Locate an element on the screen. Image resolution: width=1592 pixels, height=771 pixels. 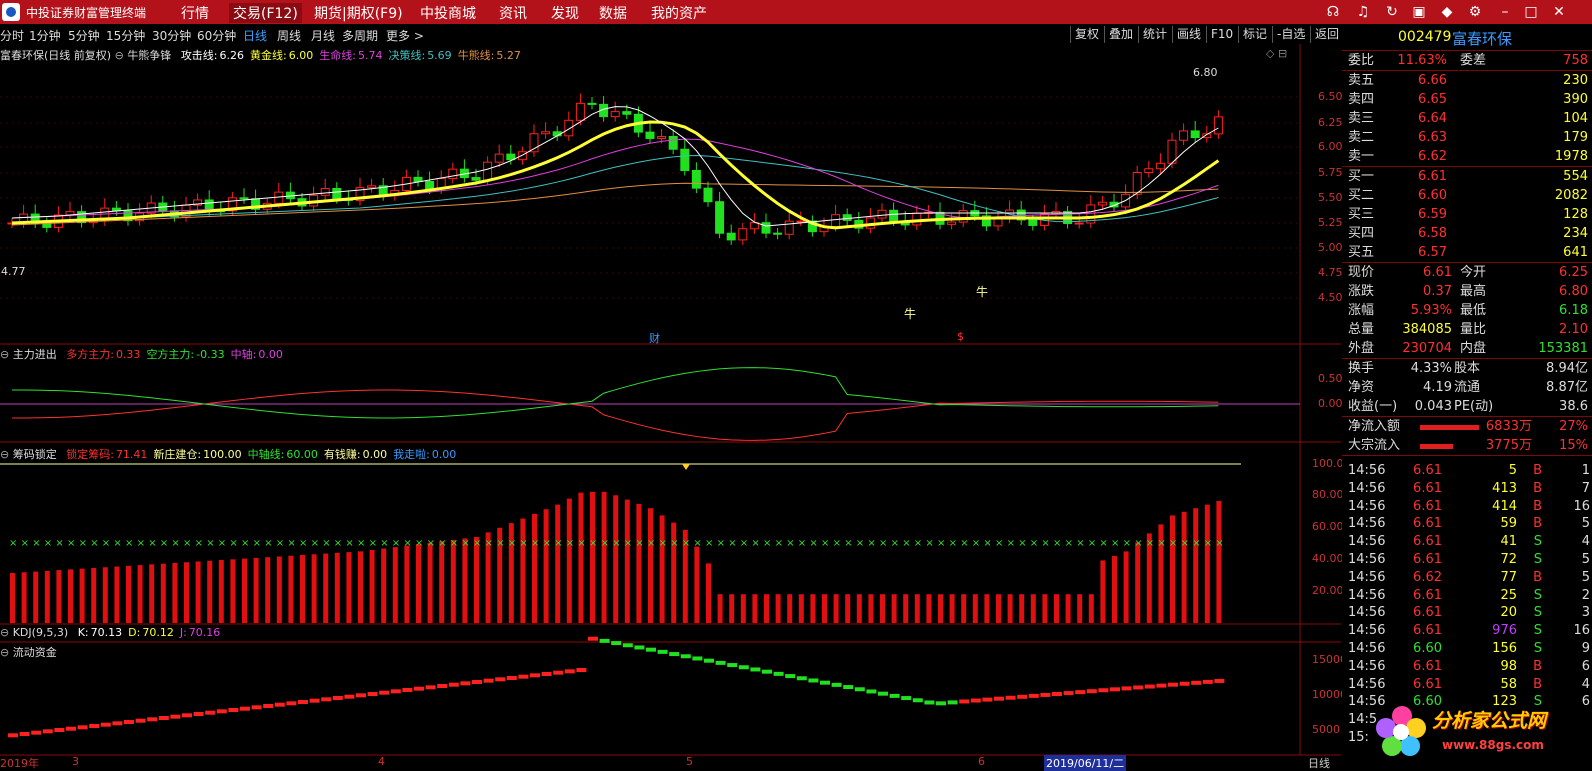
tick-volume: 41 is located at coordinates (1508, 542).